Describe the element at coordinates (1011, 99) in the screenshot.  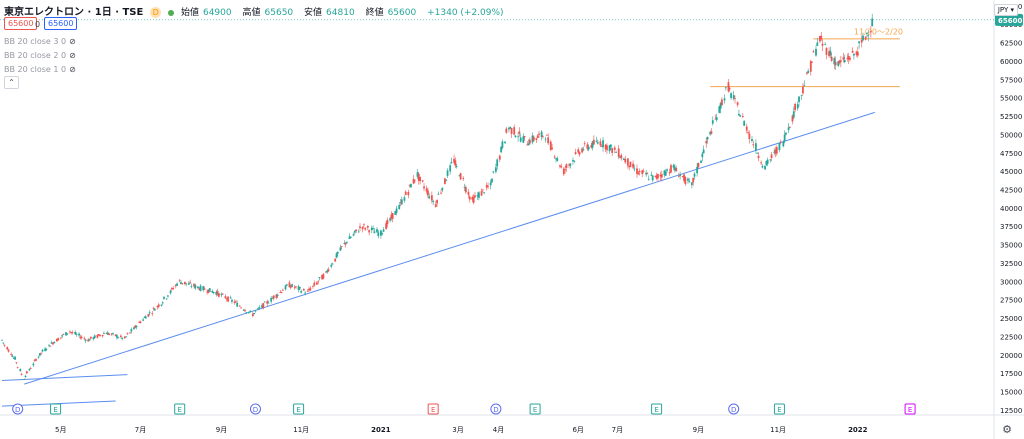
I see `price-tick-label: 55000` at that location.